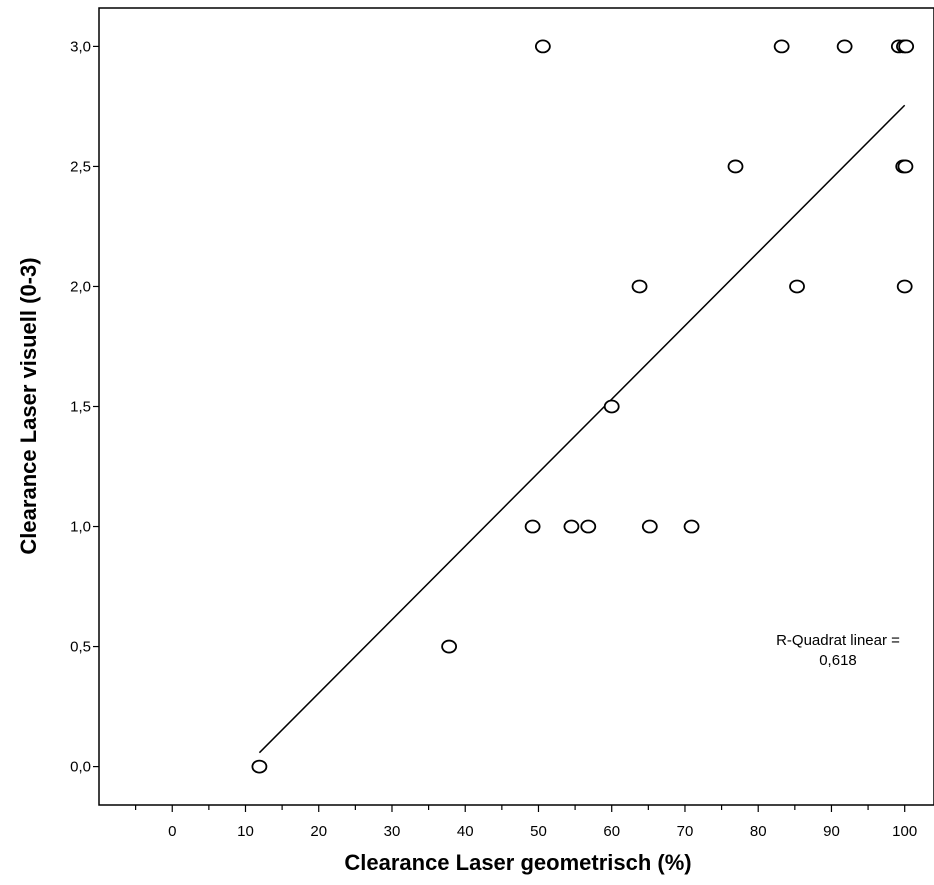 This screenshot has width=934, height=885. I want to click on x-tick-label: 40, so click(465, 831).